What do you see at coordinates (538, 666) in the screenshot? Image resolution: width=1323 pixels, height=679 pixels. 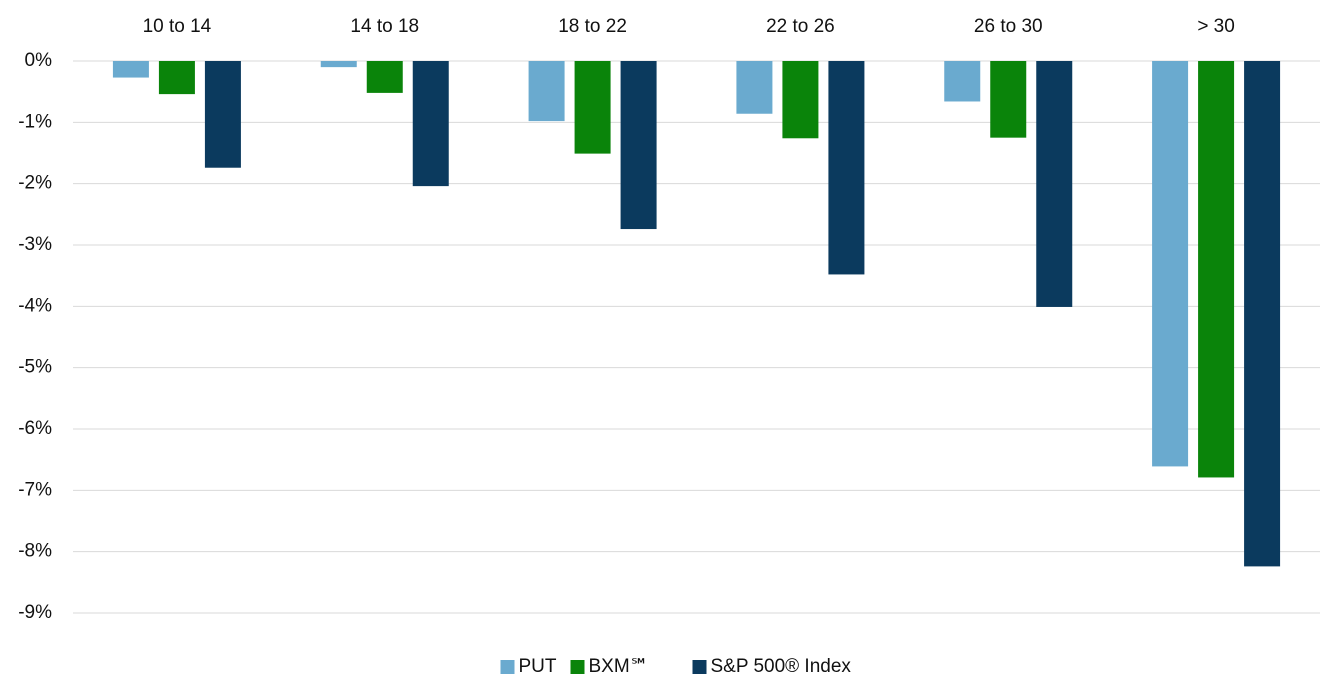 I see `legend-label: PUT` at bounding box center [538, 666].